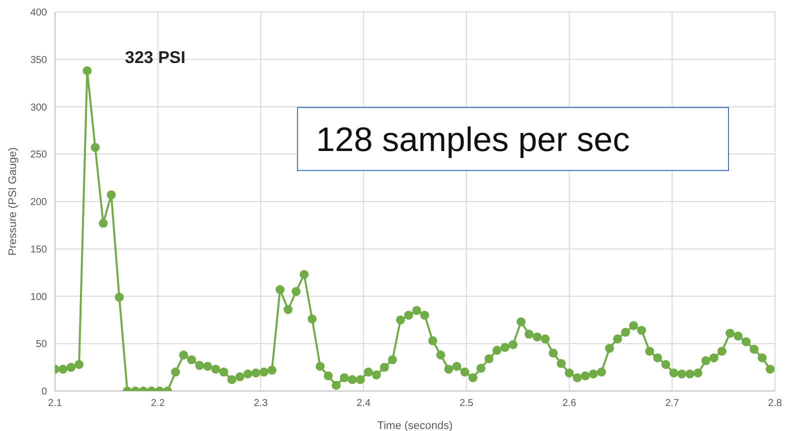  Describe the element at coordinates (775, 404) in the screenshot. I see `x-tick-label: 2.8` at that location.